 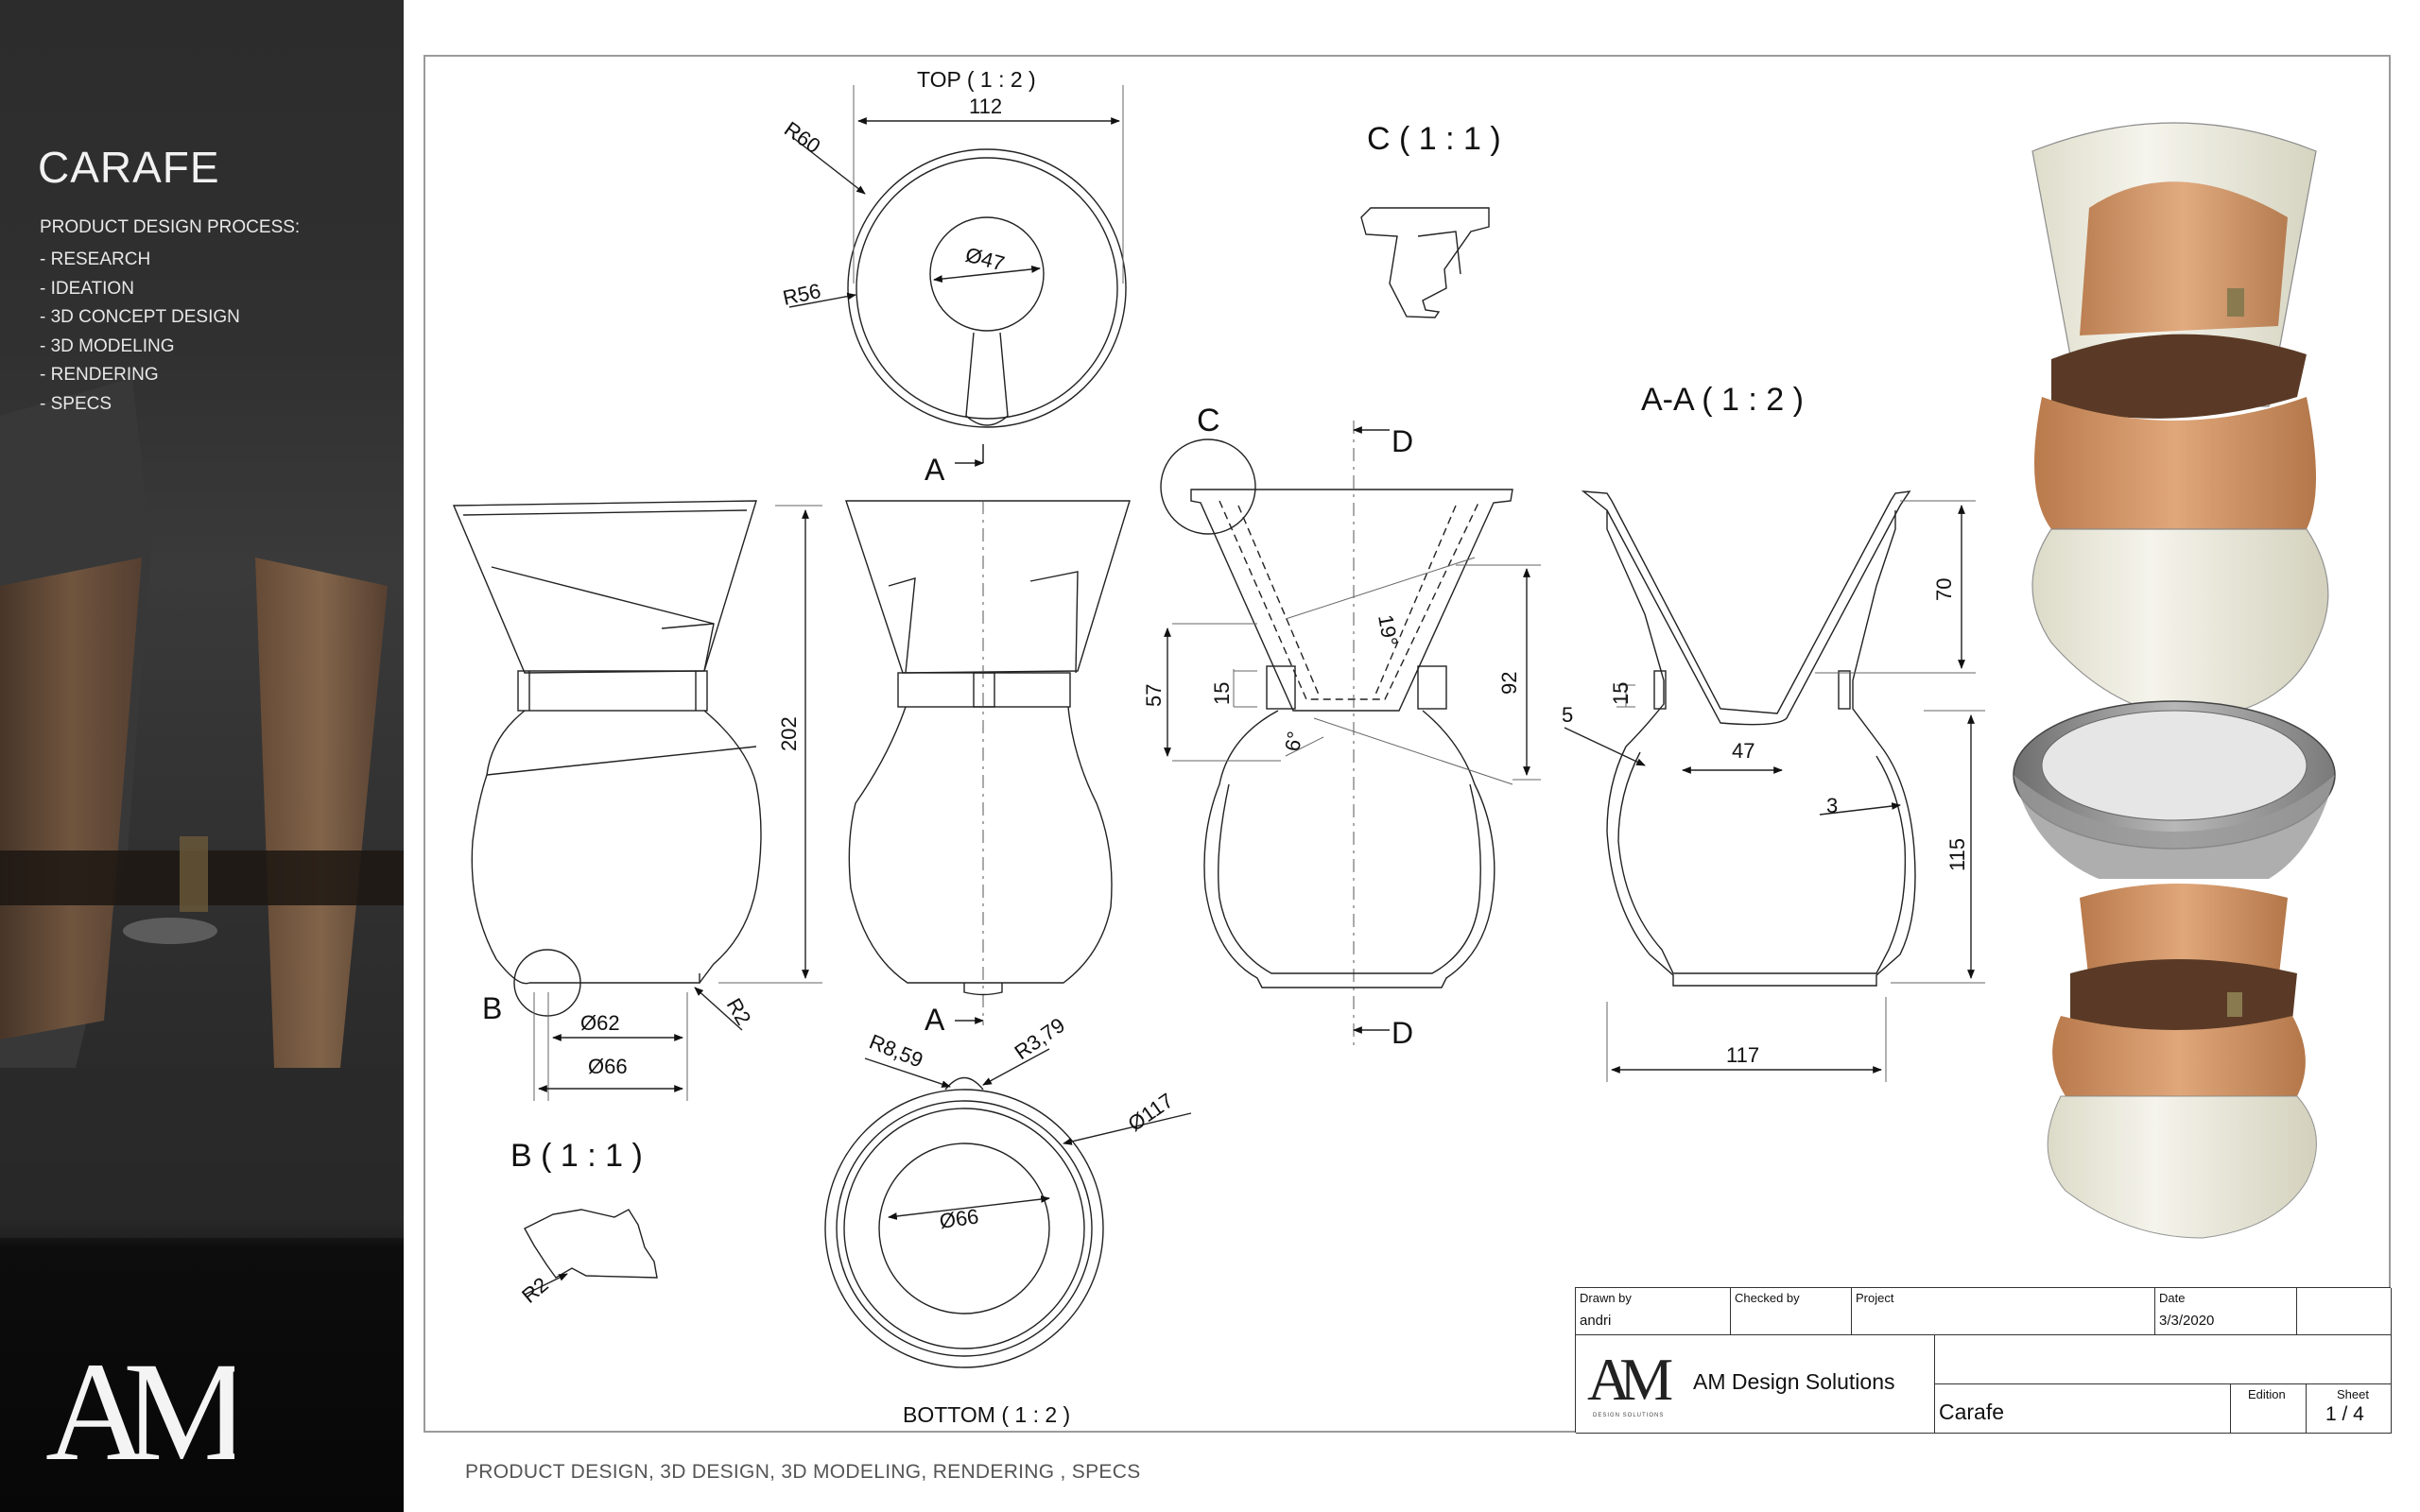 I want to click on sidebar-title: CARAFE, so click(x=129, y=167).